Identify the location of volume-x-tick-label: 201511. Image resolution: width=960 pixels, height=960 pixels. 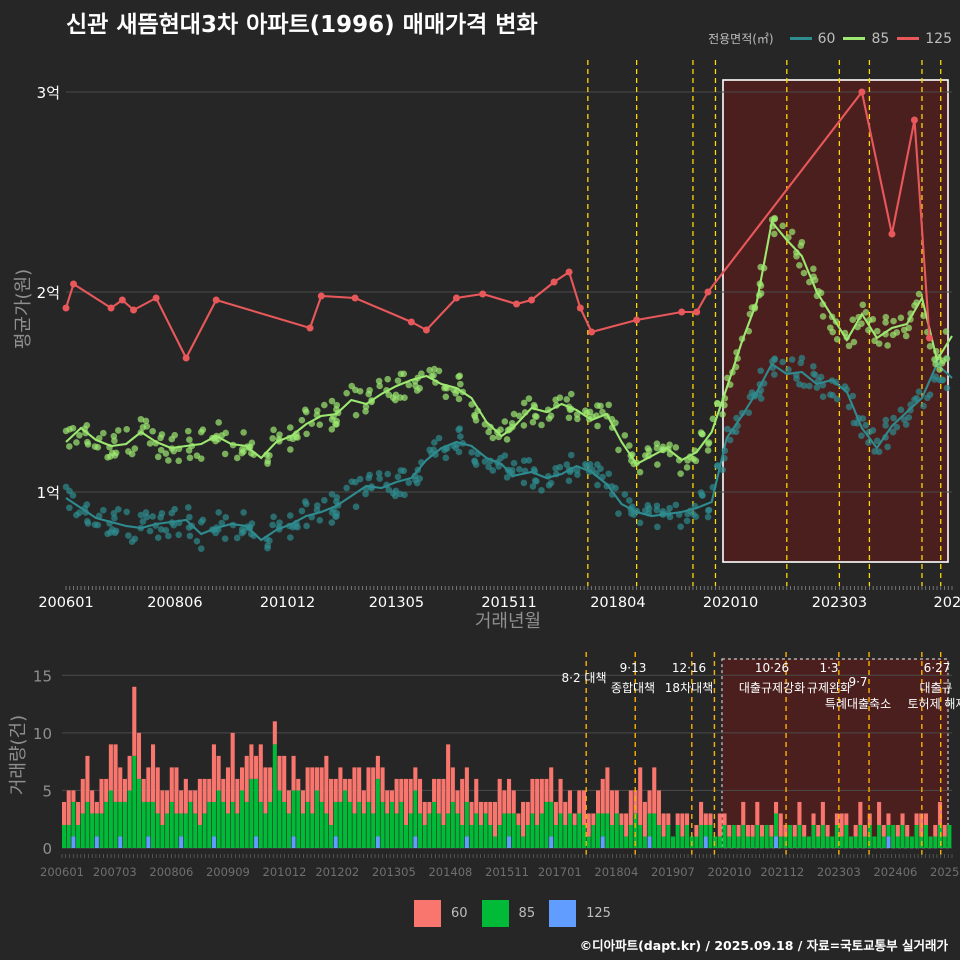
(507, 872).